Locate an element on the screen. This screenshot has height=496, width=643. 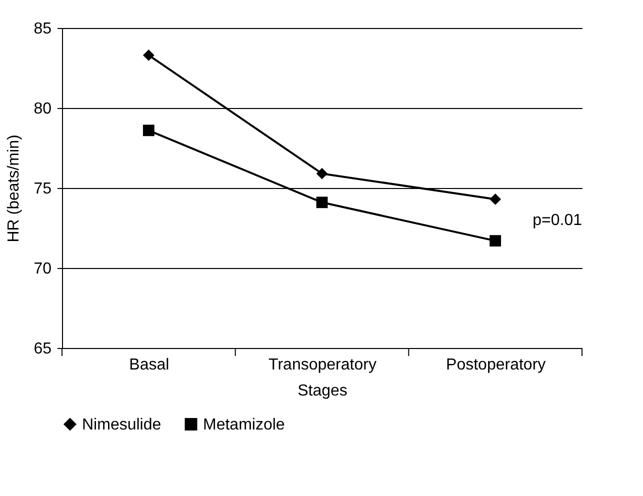
y-tick-label: 75 is located at coordinates (43, 189).